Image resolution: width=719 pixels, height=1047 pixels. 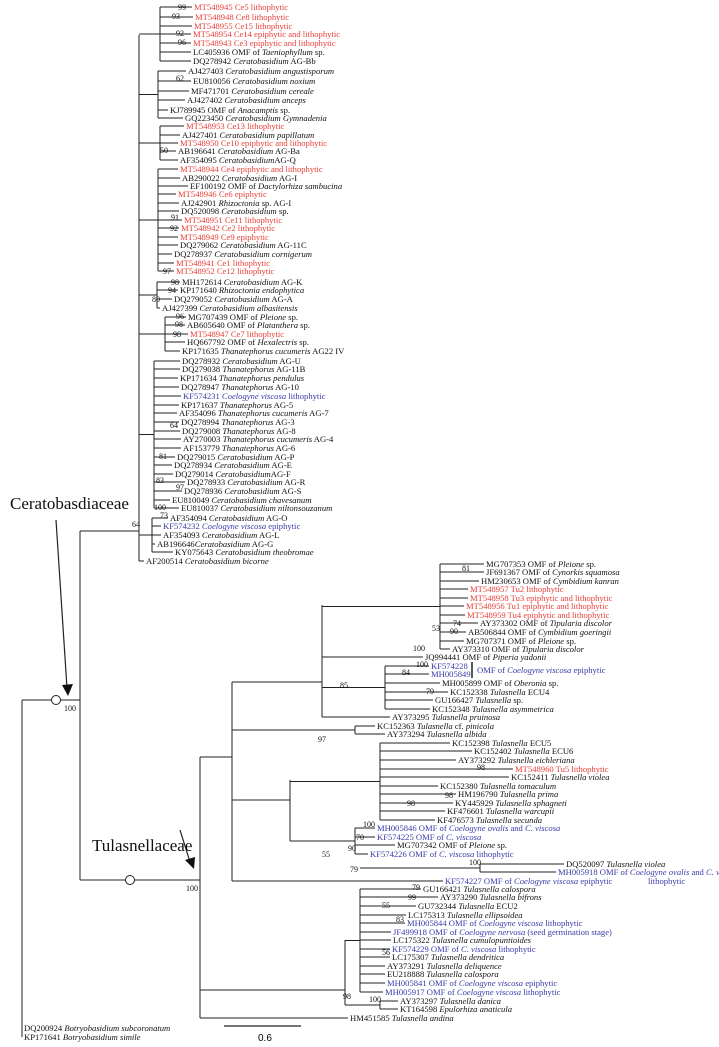 I want to click on bootstrap-value: 74, so click(x=457, y=623).